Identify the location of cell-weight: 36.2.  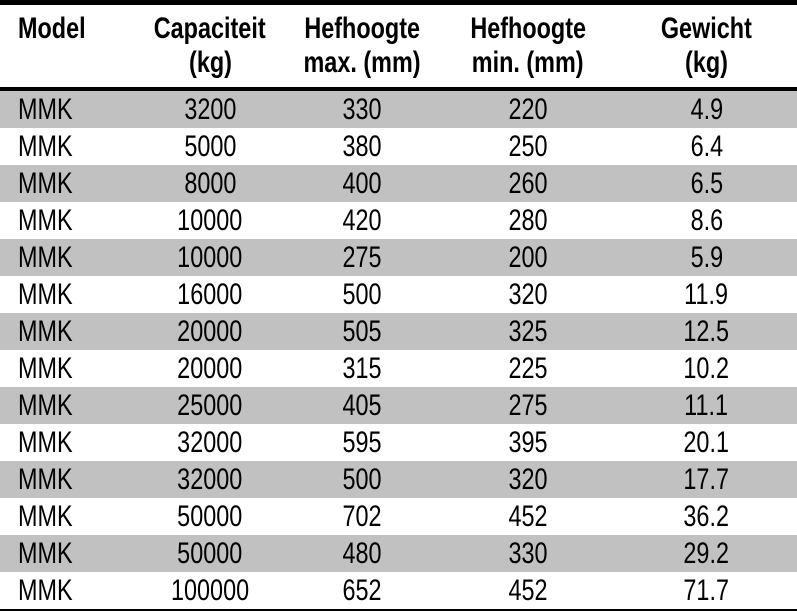
(706, 516).